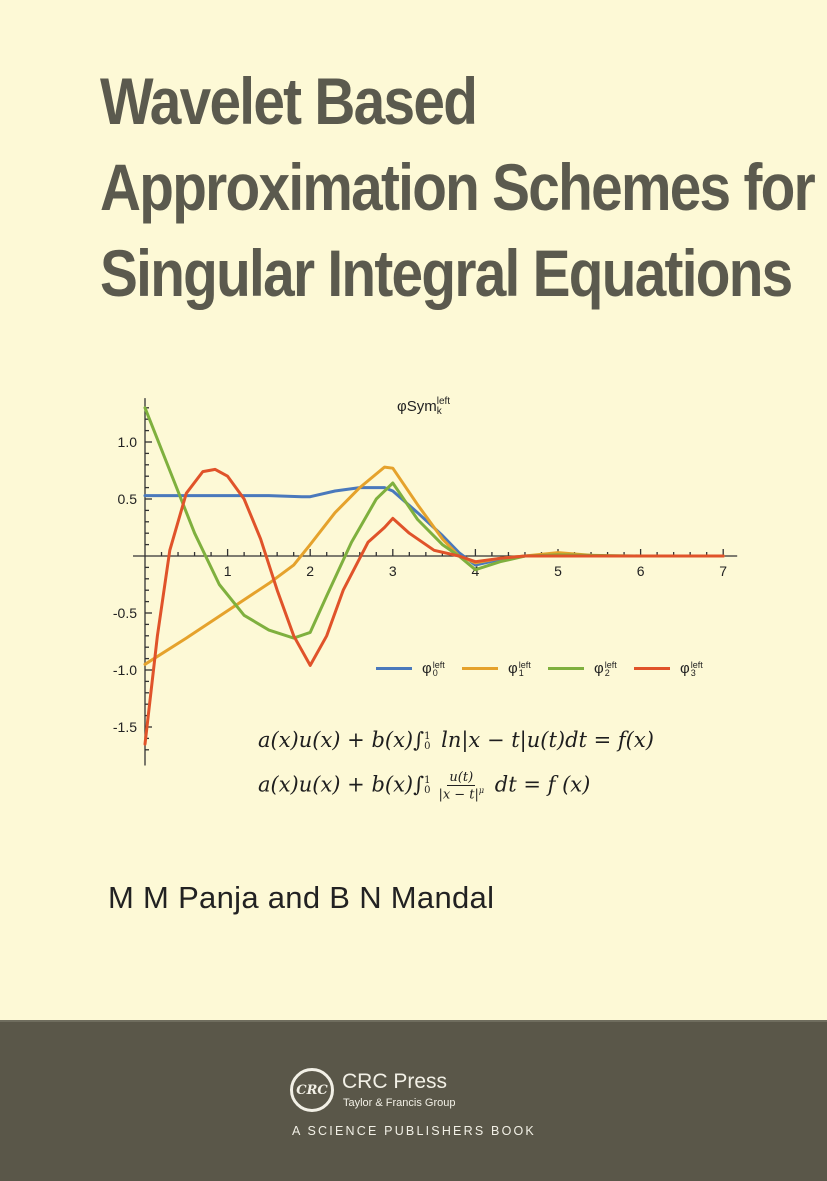  I want to click on legend-item-phi1: φ left 1, so click(505, 669).